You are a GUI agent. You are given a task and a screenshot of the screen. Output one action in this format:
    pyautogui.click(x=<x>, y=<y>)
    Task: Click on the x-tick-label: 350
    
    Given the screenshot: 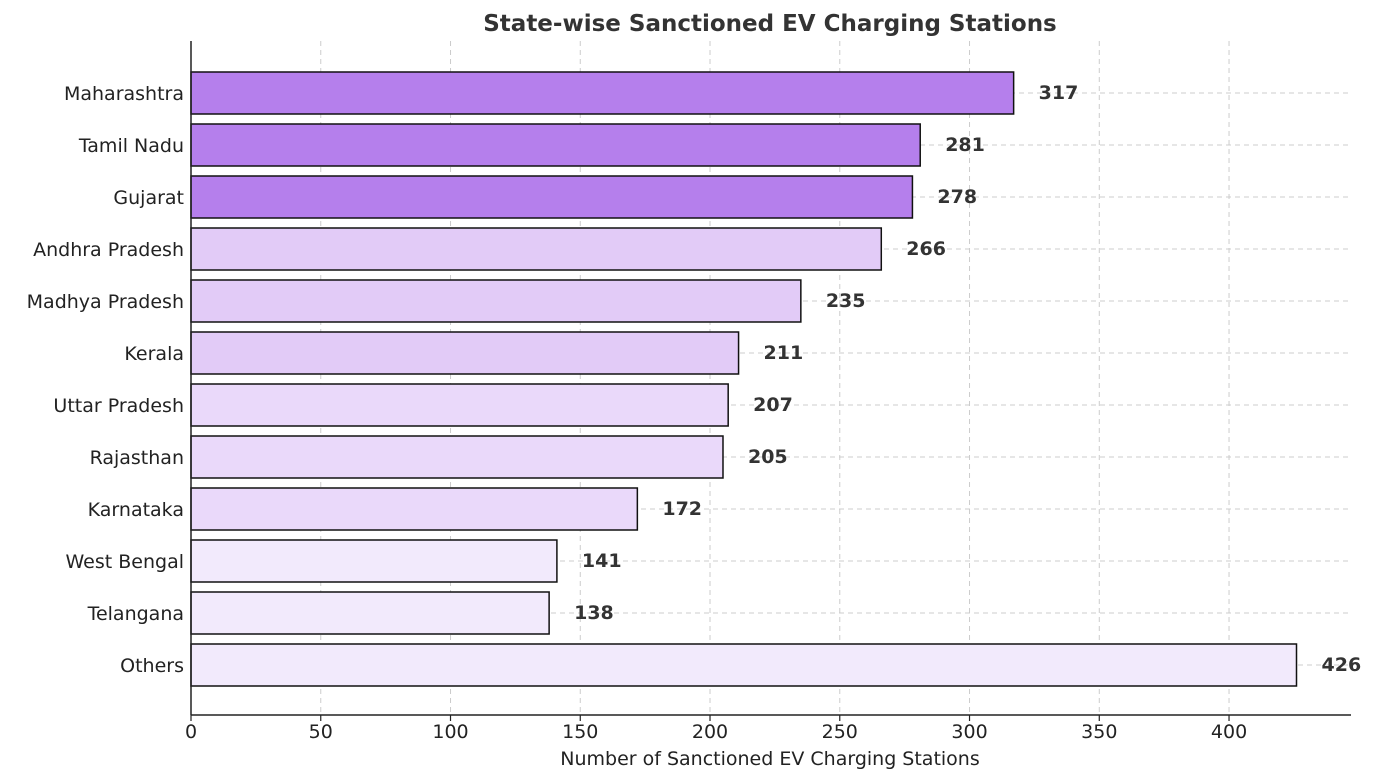 What is the action you would take?
    pyautogui.click(x=1099, y=732)
    